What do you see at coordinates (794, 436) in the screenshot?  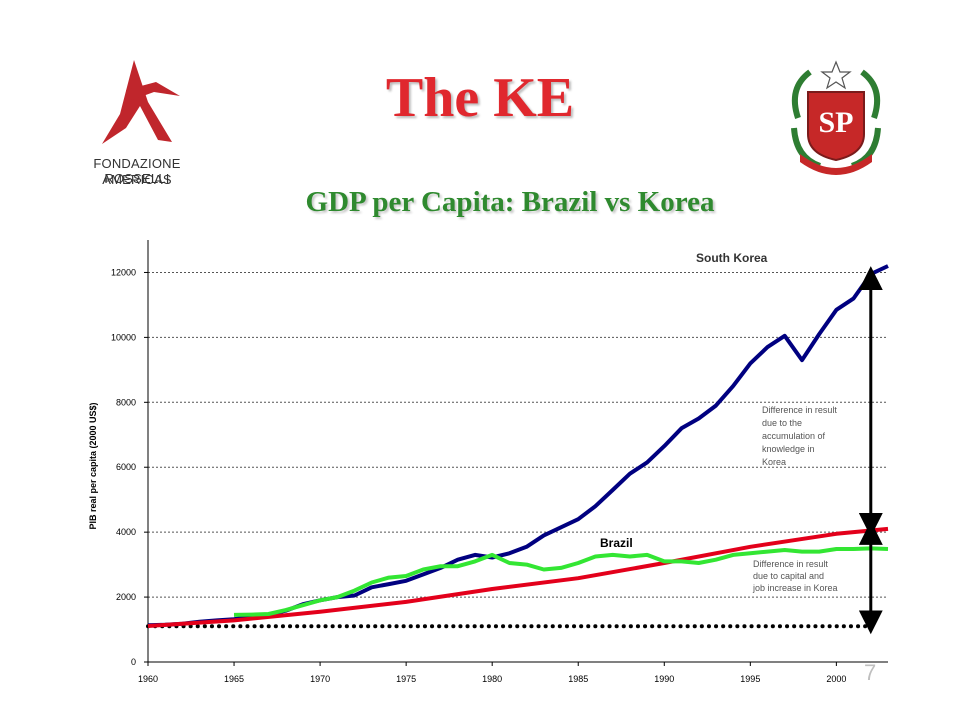 I see `annotation-knowledge-line: accumulation of` at bounding box center [794, 436].